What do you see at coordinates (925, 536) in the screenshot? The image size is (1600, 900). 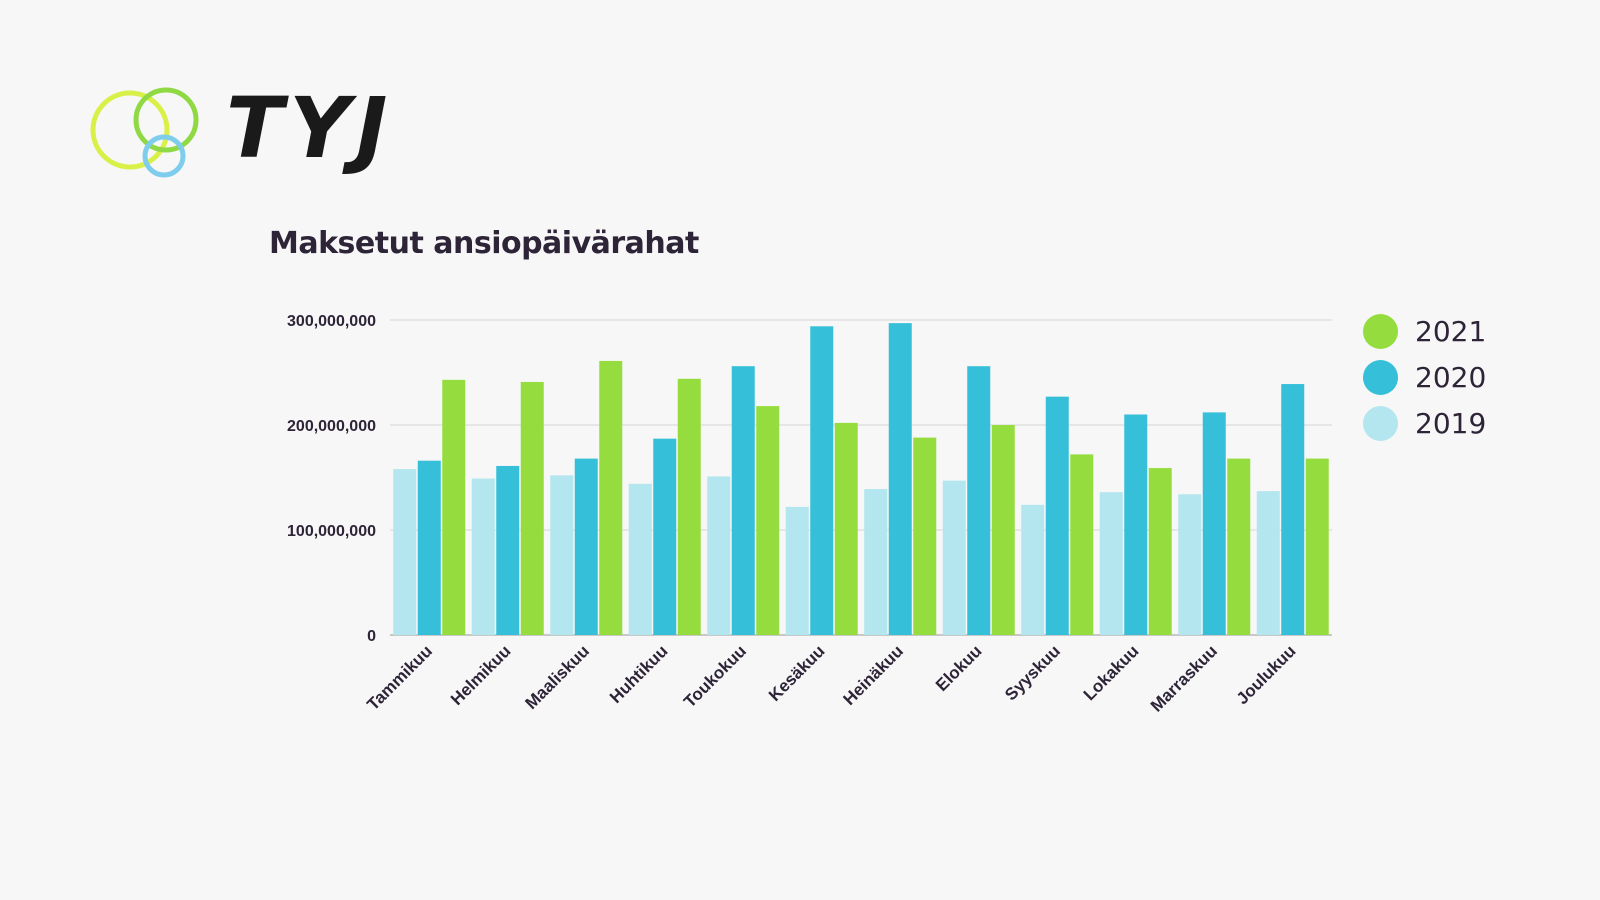 I see `bar-2021-heinäkuu` at bounding box center [925, 536].